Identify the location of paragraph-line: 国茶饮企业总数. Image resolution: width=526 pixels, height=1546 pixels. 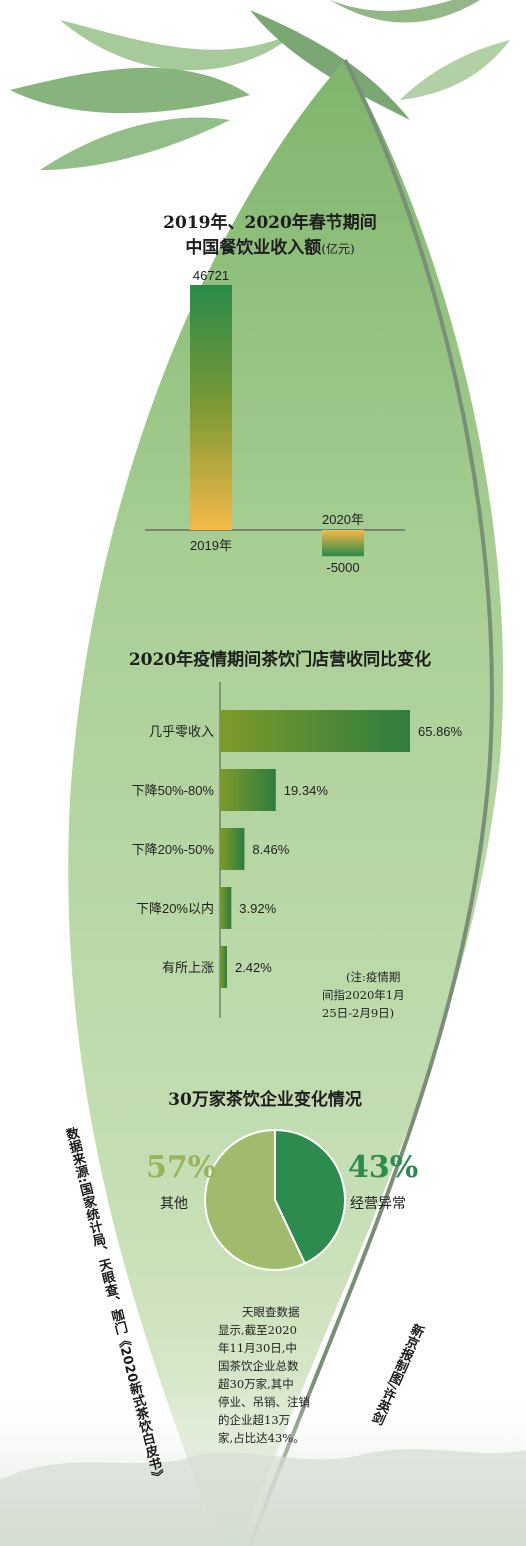
(258, 1366).